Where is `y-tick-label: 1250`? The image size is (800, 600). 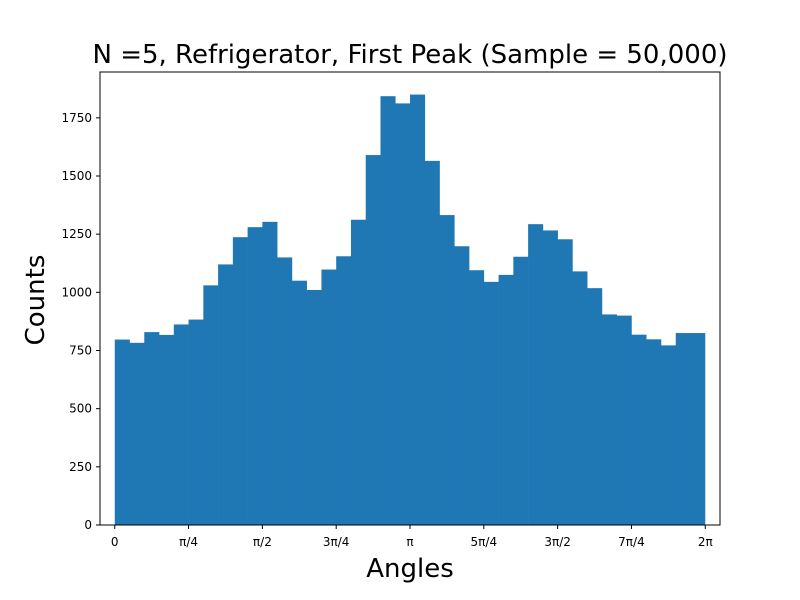
y-tick-label: 1250 is located at coordinates (76, 234).